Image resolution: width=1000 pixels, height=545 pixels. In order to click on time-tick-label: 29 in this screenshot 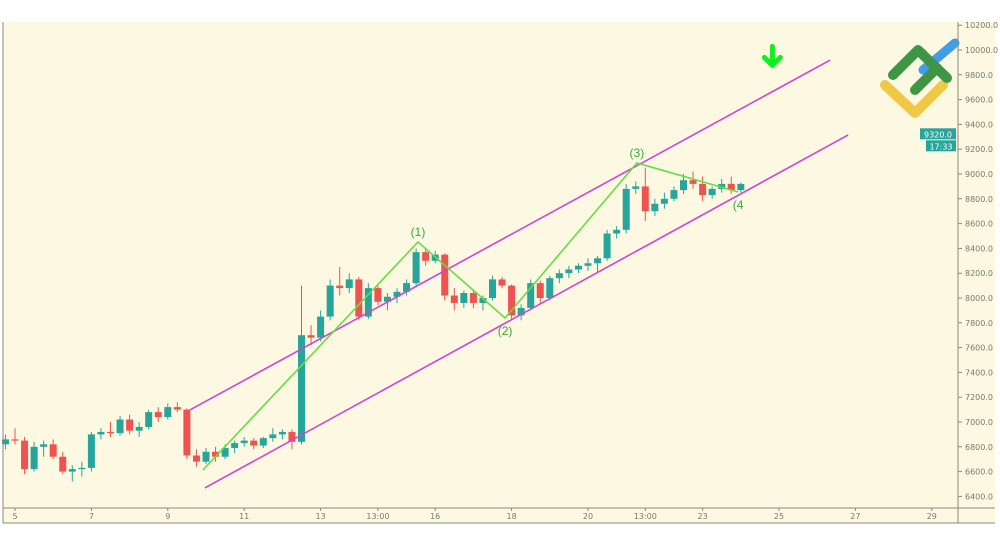, I will do `click(932, 516)`.